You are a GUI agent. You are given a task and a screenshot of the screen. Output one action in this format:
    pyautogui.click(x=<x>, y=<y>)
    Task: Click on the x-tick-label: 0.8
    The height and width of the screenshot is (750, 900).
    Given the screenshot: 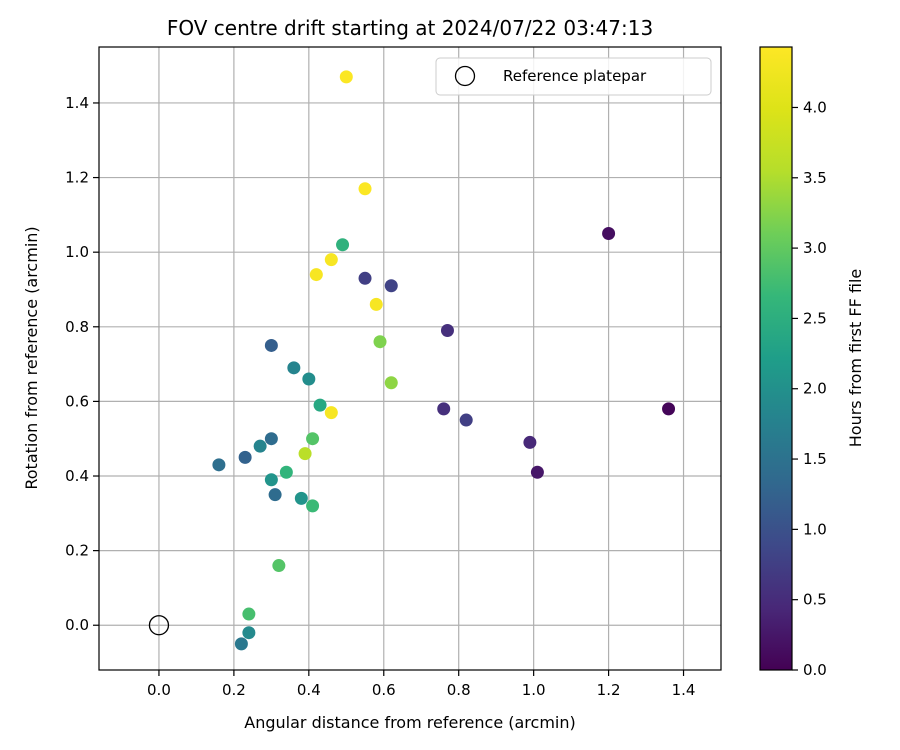 What is the action you would take?
    pyautogui.click(x=459, y=690)
    